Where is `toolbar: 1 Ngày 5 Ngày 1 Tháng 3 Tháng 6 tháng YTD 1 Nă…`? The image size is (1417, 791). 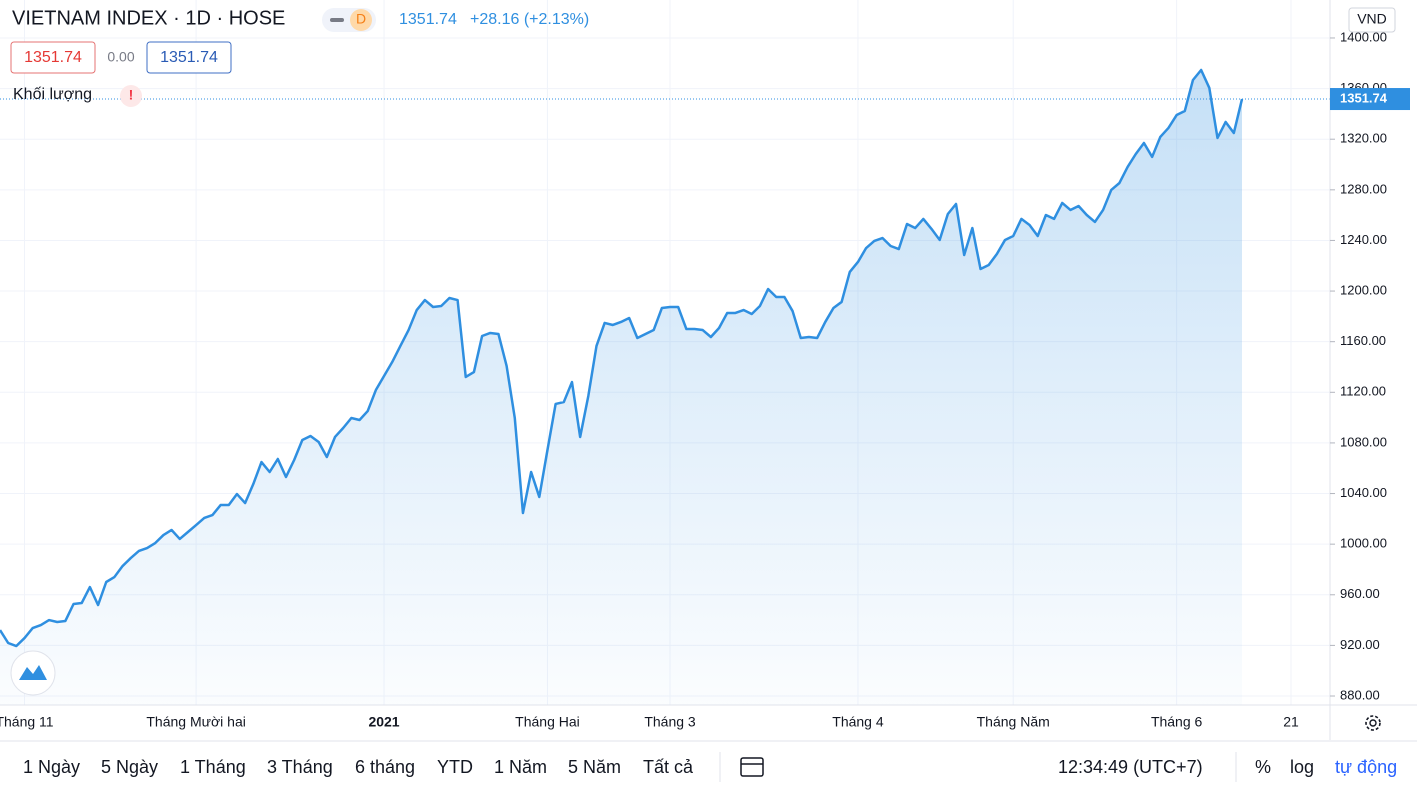 toolbar: 1 Ngày 5 Ngày 1 Tháng 3 Tháng 6 tháng YTD 1 Nă… is located at coordinates (358, 767).